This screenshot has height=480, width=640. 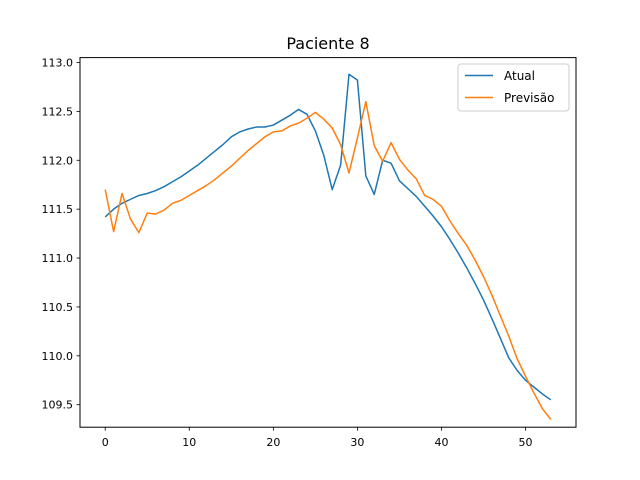 What do you see at coordinates (105, 442) in the screenshot?
I see `x-tick-label: 0` at bounding box center [105, 442].